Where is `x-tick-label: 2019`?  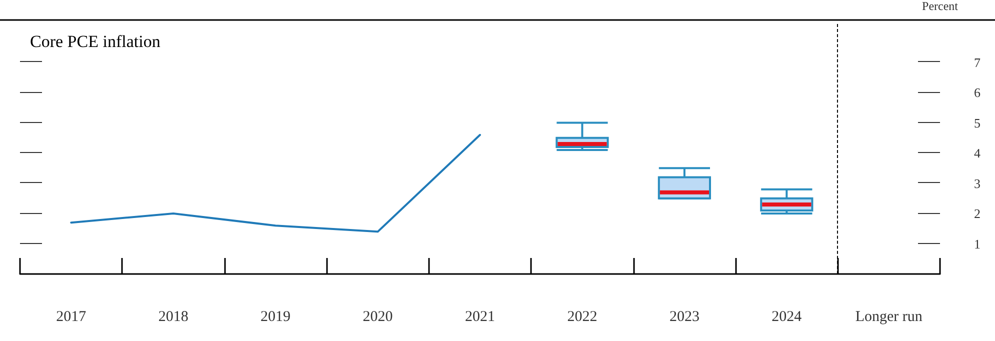
x-tick-label: 2019 is located at coordinates (275, 317).